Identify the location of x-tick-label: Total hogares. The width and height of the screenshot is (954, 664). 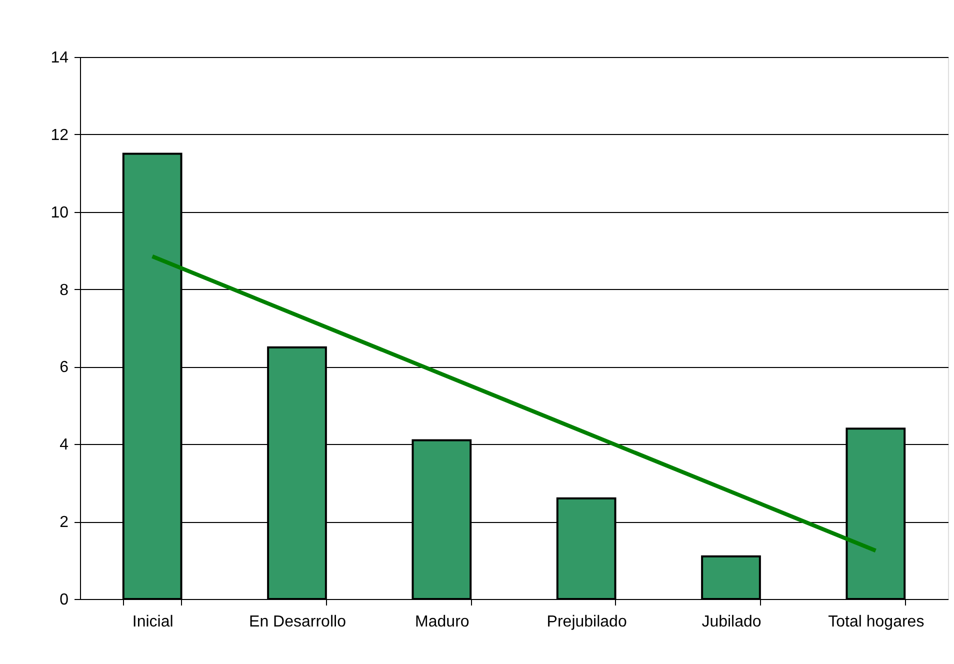
(876, 622).